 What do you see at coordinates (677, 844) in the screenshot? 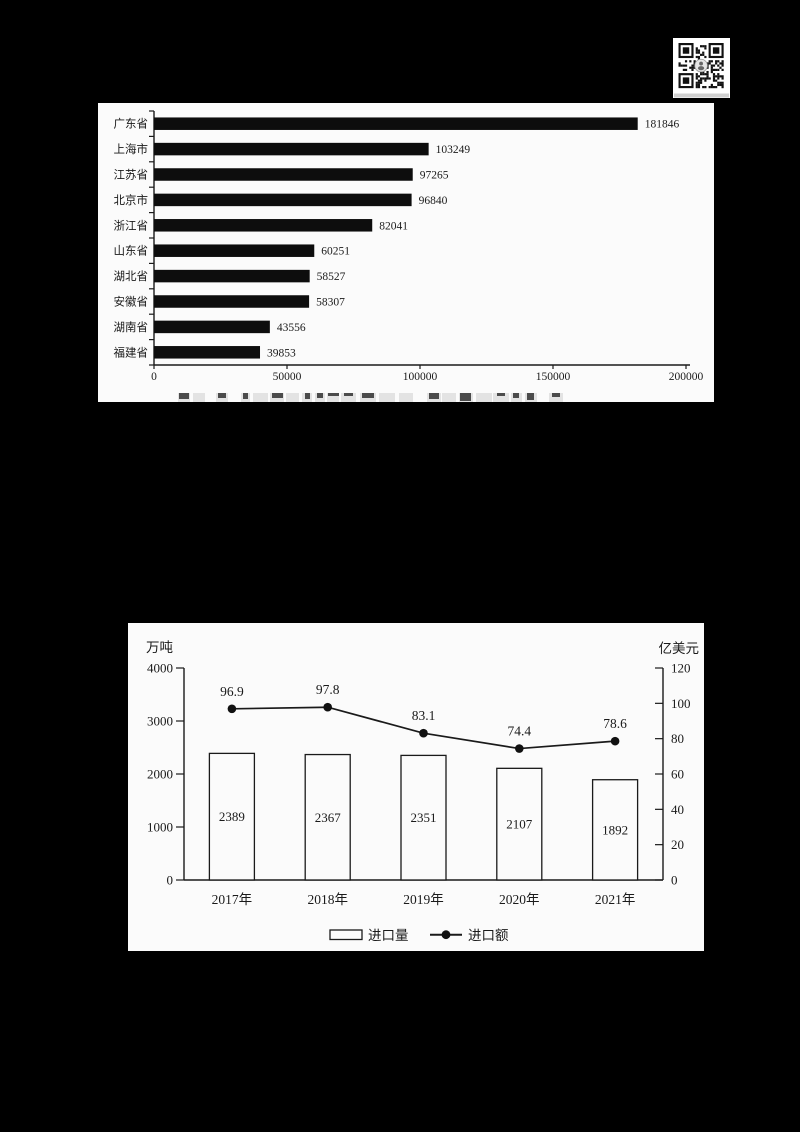
I see `right-tick-label: 20` at bounding box center [677, 844].